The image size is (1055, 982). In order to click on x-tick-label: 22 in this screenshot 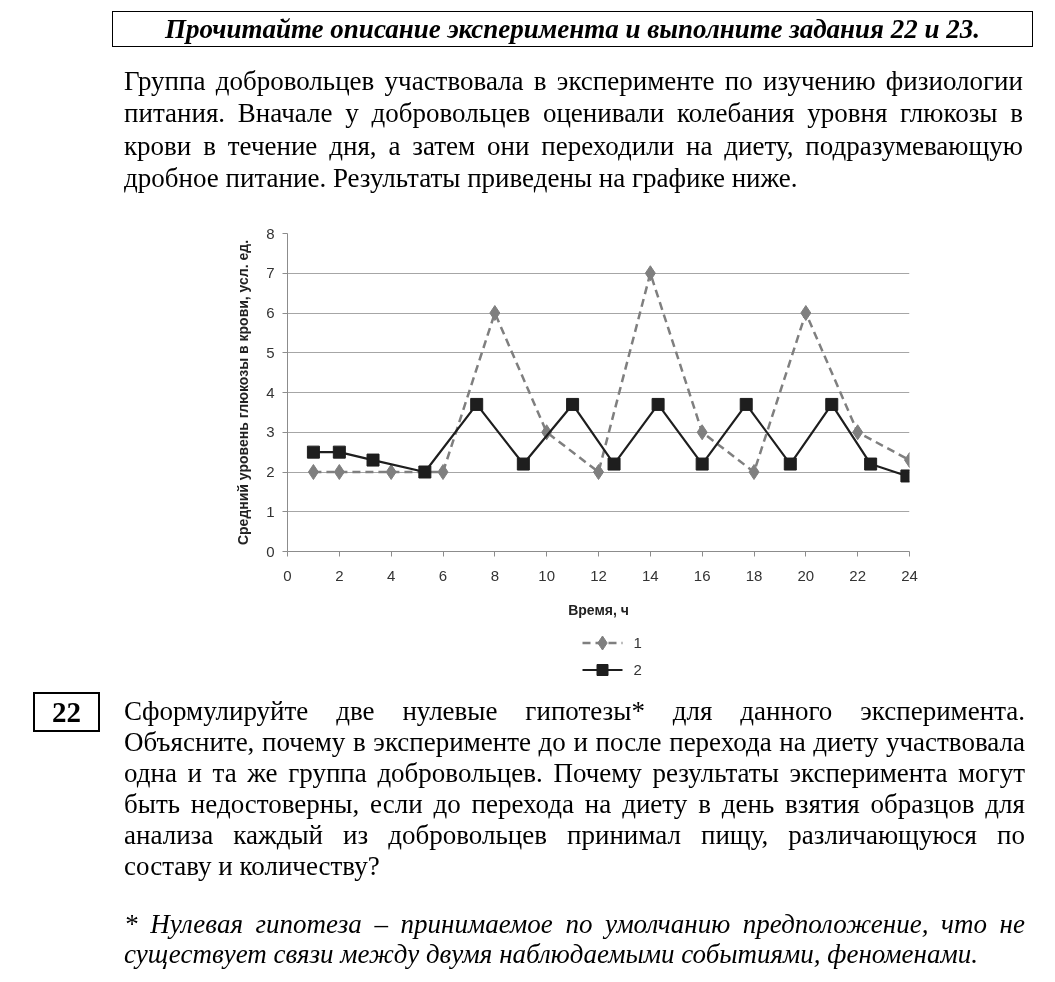, I will do `click(858, 575)`.